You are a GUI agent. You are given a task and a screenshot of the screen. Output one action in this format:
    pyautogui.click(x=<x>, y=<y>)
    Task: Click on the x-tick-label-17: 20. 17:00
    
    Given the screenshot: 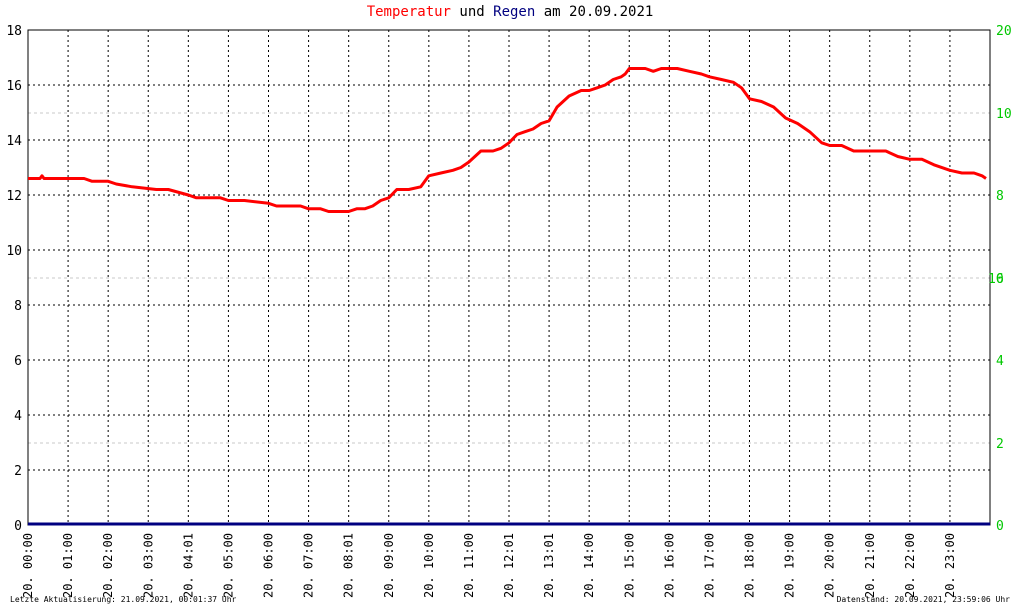 What is the action you would take?
    pyautogui.click(x=709, y=565)
    